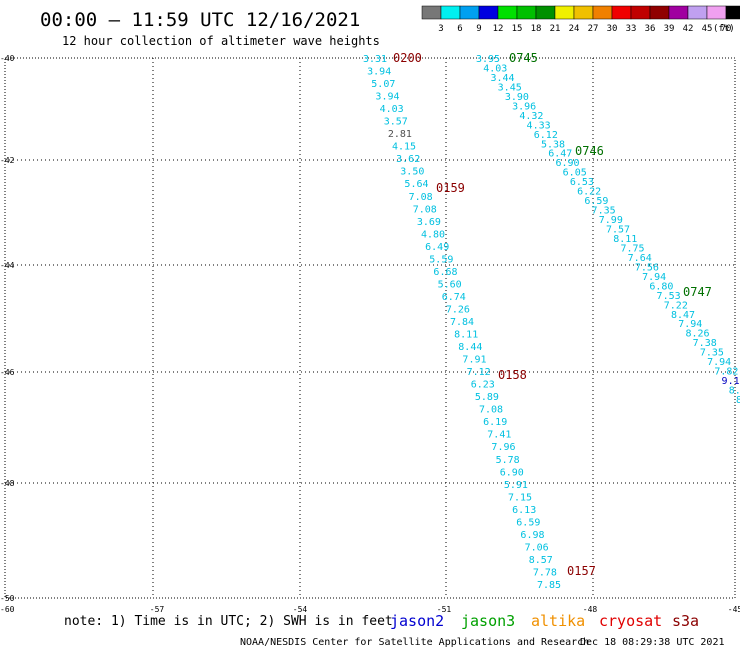 The width and height of the screenshot is (740, 650). What do you see at coordinates (726, 372) in the screenshot?
I see `wave-height-value: 7.82` at bounding box center [726, 372].